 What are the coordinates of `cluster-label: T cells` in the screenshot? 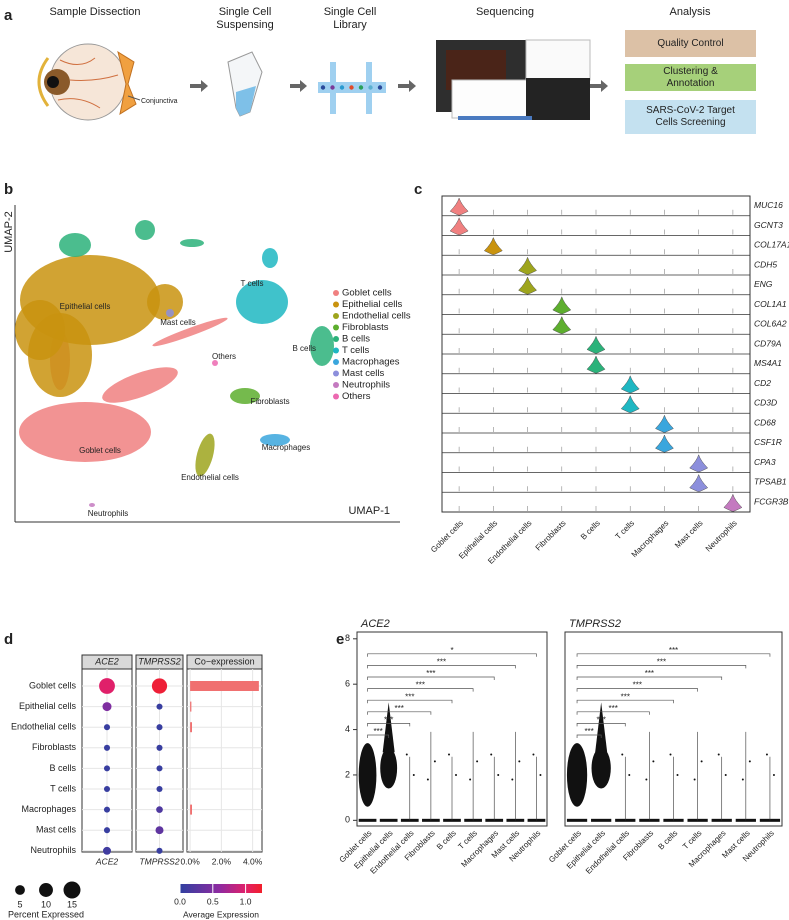 It's located at (252, 283).